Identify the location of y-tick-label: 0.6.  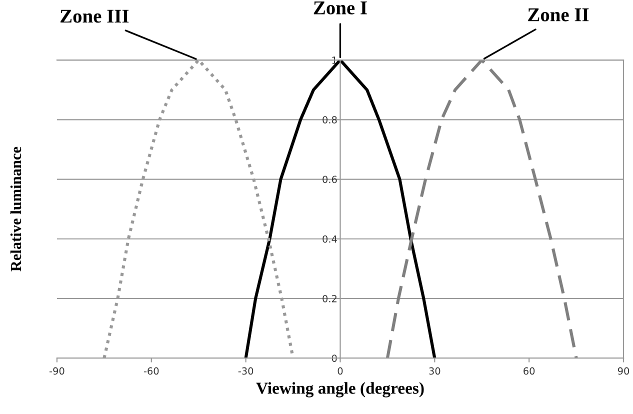
(329, 180).